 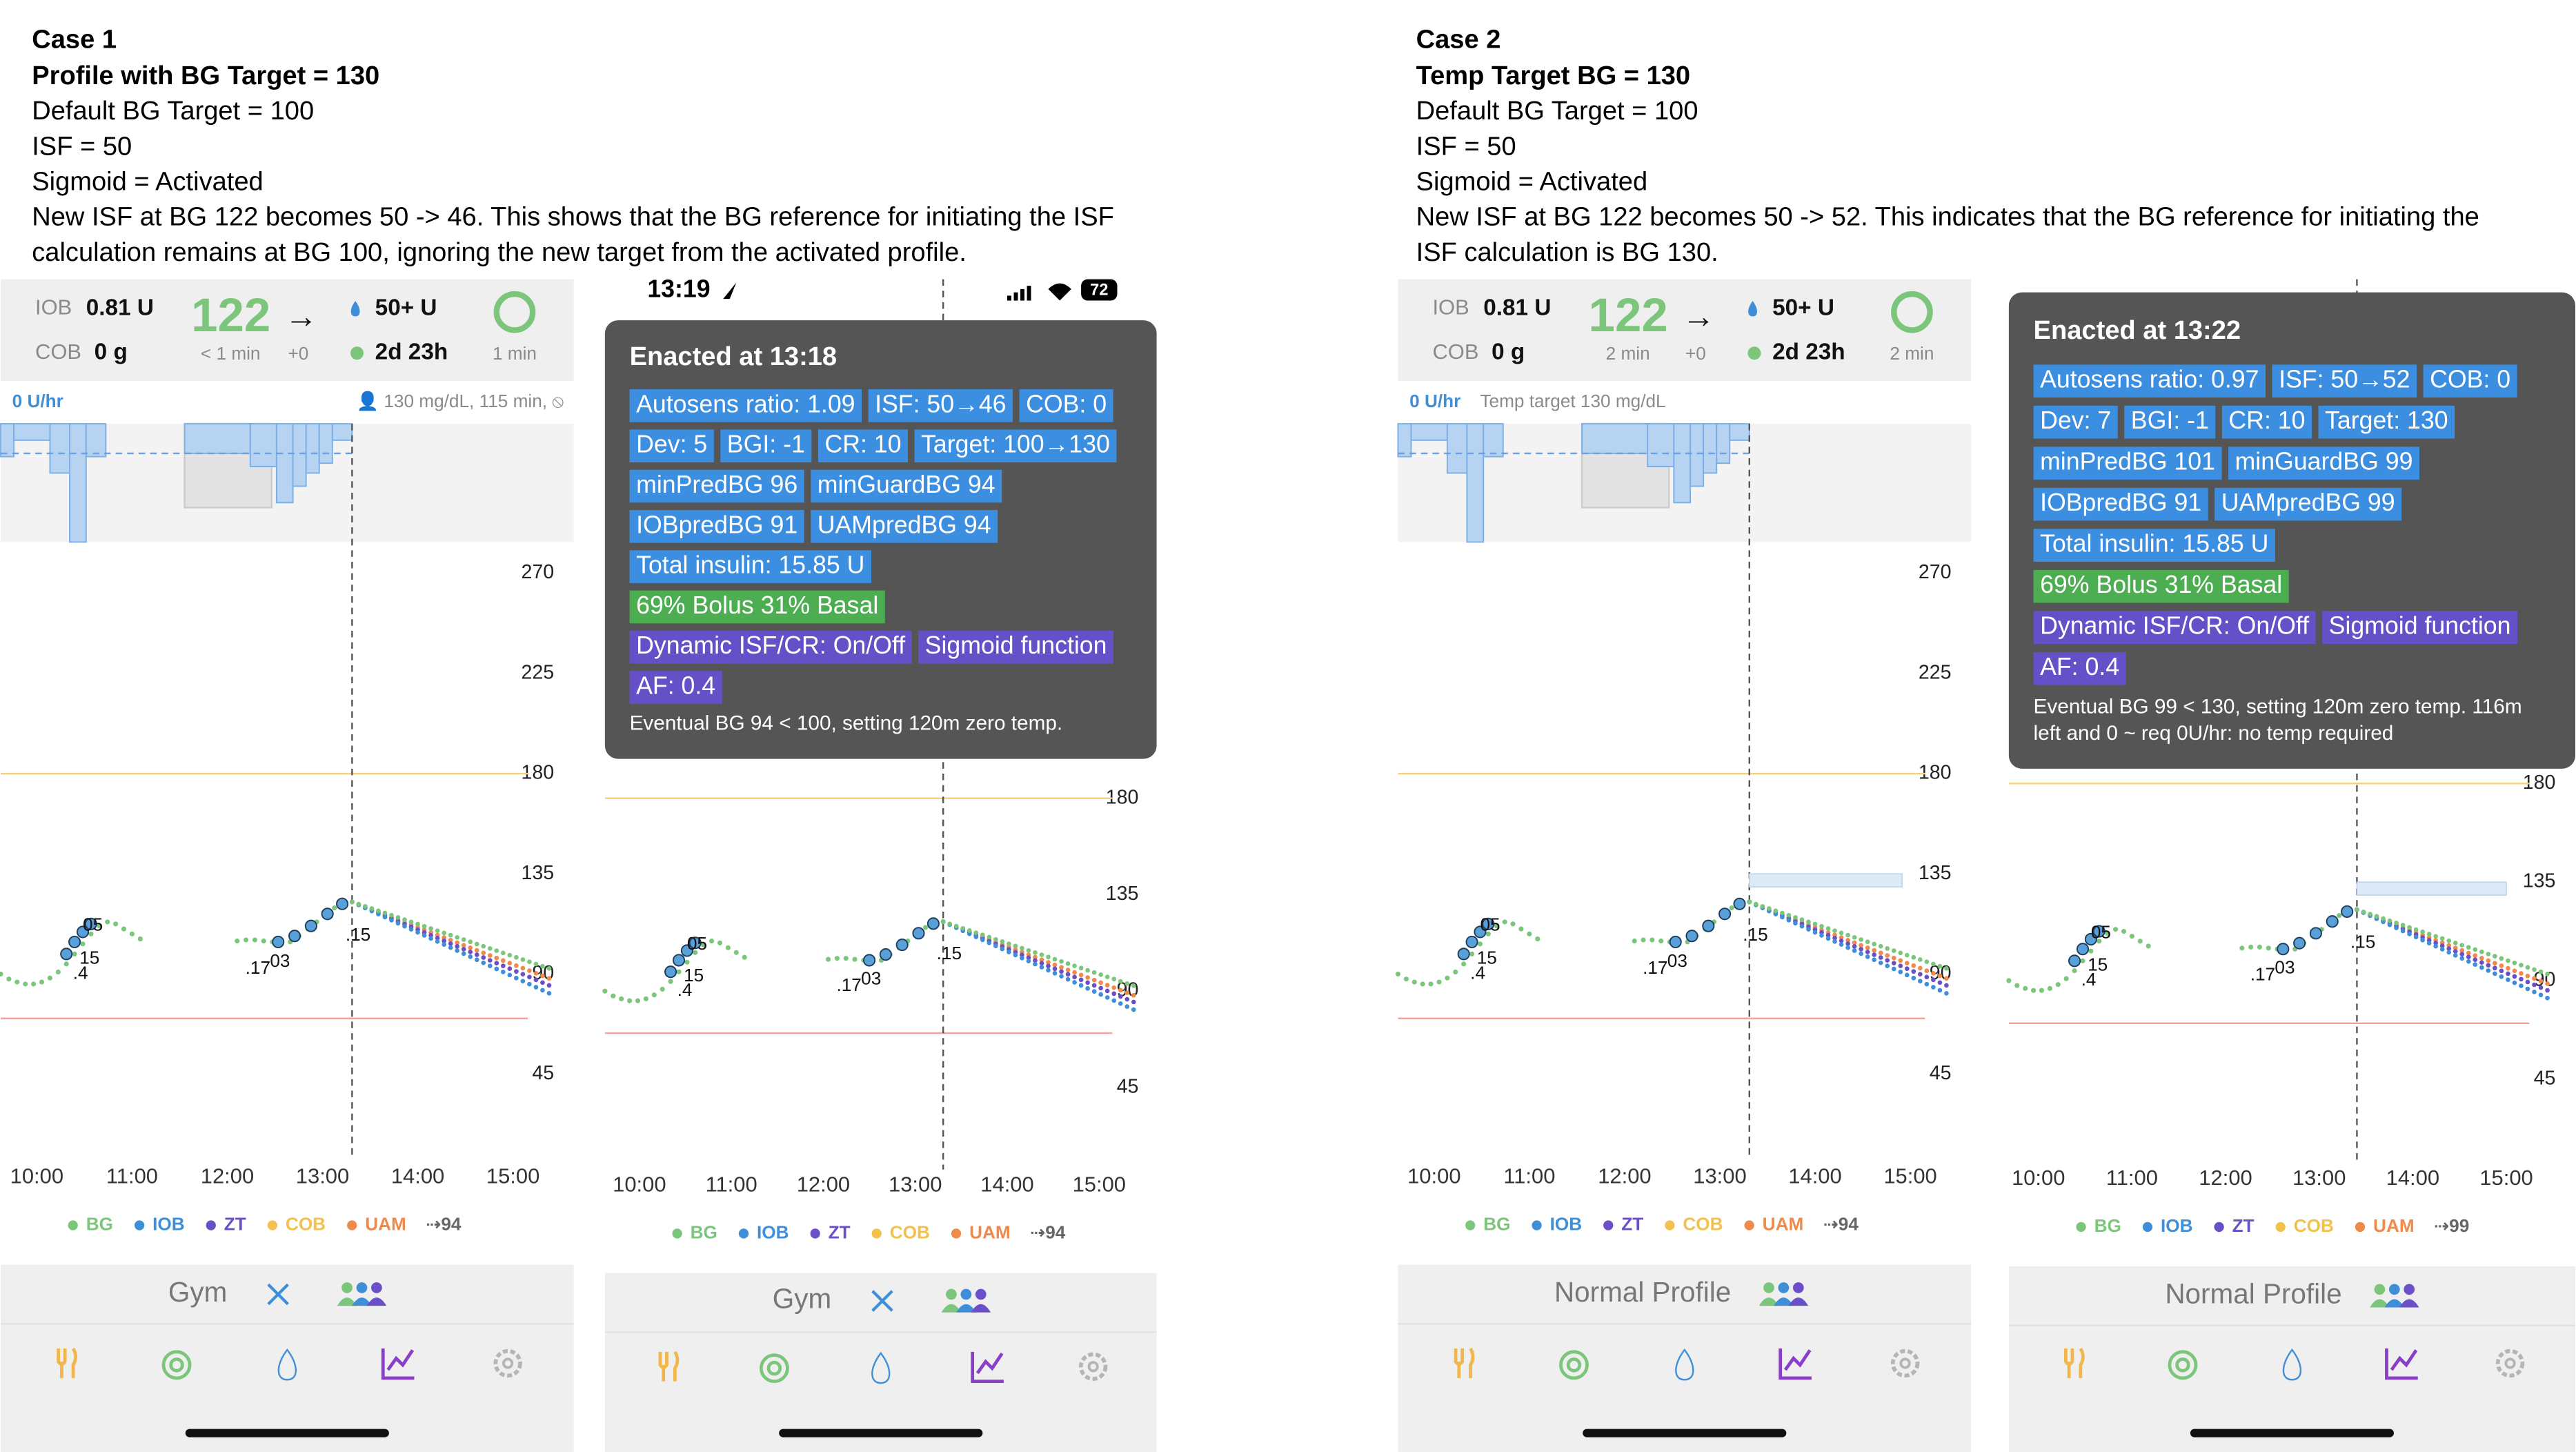 I want to click on people-head, so click(x=362, y=1287).